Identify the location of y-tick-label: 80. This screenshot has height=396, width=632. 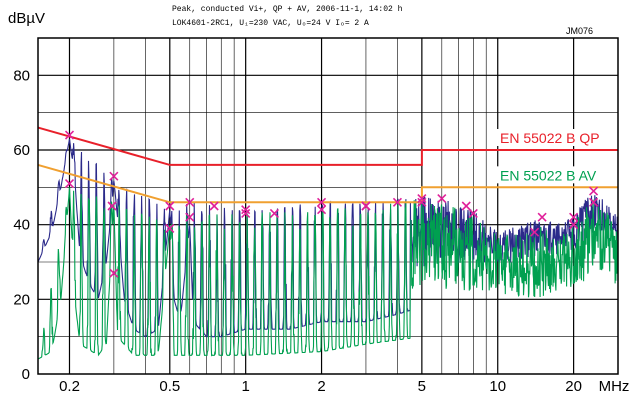
(21, 75).